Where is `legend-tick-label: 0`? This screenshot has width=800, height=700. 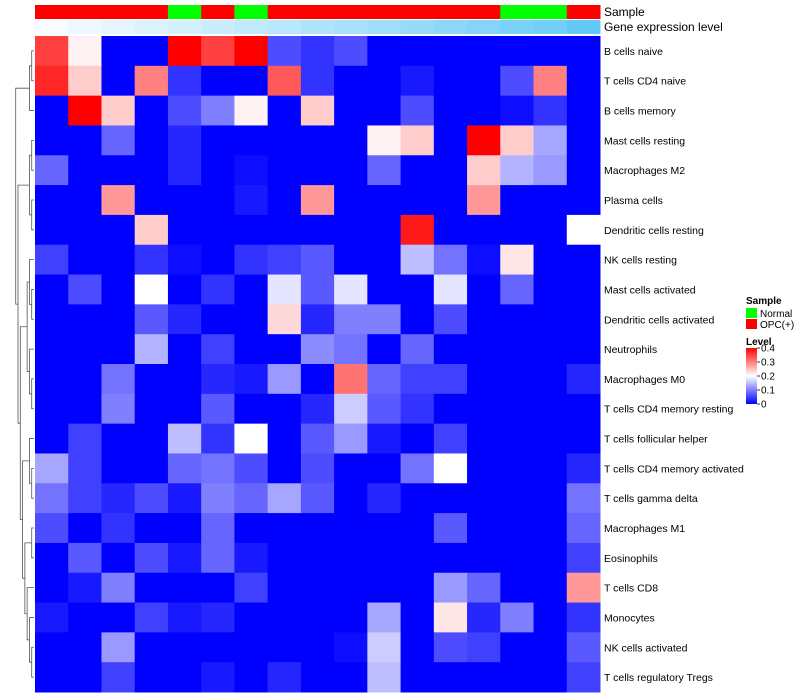 legend-tick-label: 0 is located at coordinates (764, 405).